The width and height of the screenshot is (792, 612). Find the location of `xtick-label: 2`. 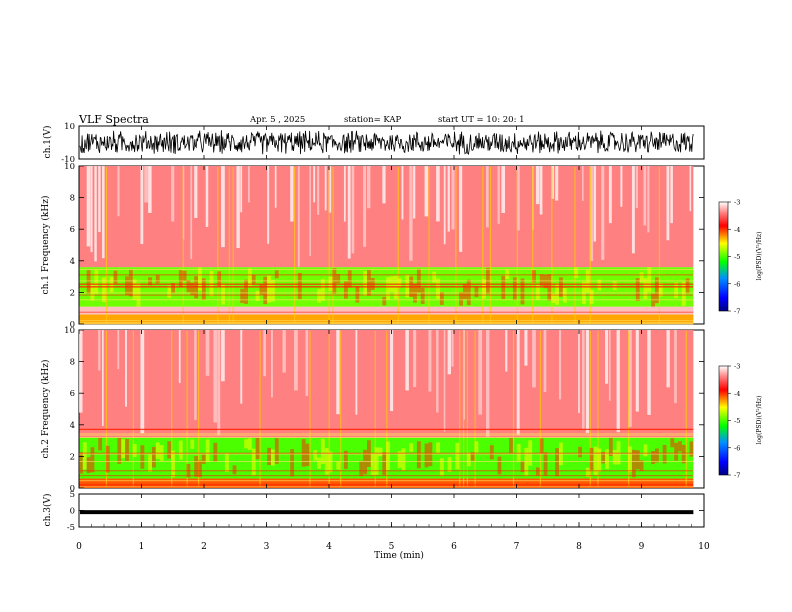

xtick-label: 2 is located at coordinates (204, 547).